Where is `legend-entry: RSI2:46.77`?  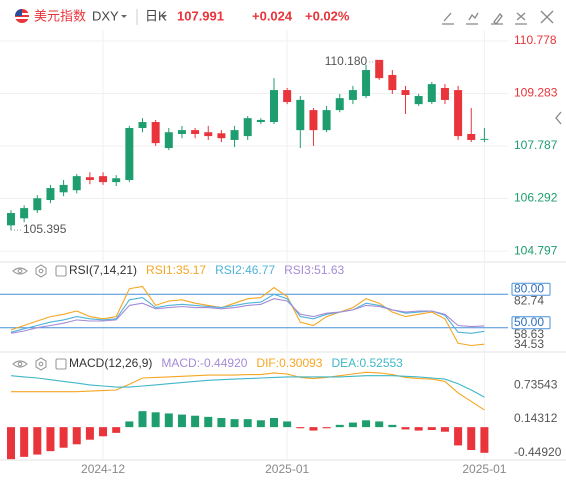
legend-entry: RSI2:46.77 is located at coordinates (245, 270).